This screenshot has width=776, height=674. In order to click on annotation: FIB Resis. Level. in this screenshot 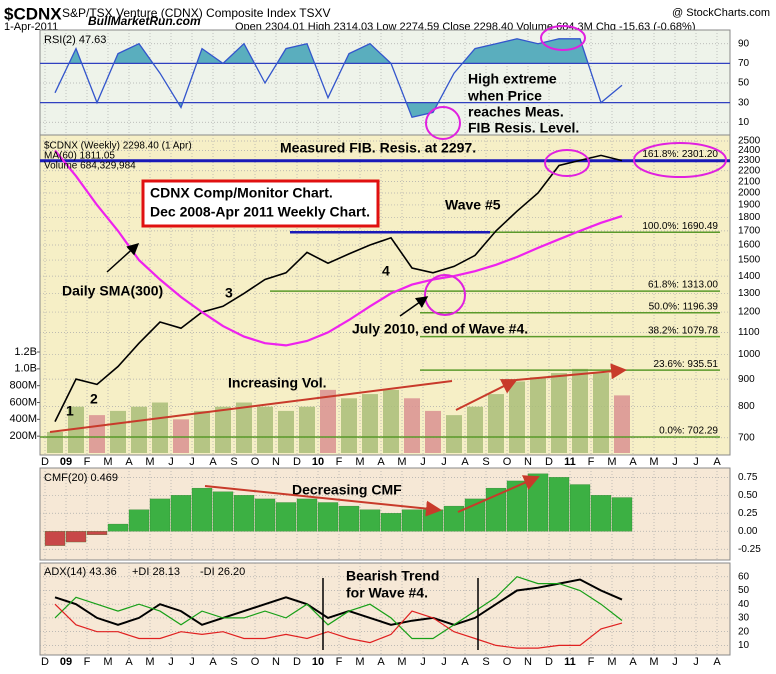, I will do `click(523, 128)`.